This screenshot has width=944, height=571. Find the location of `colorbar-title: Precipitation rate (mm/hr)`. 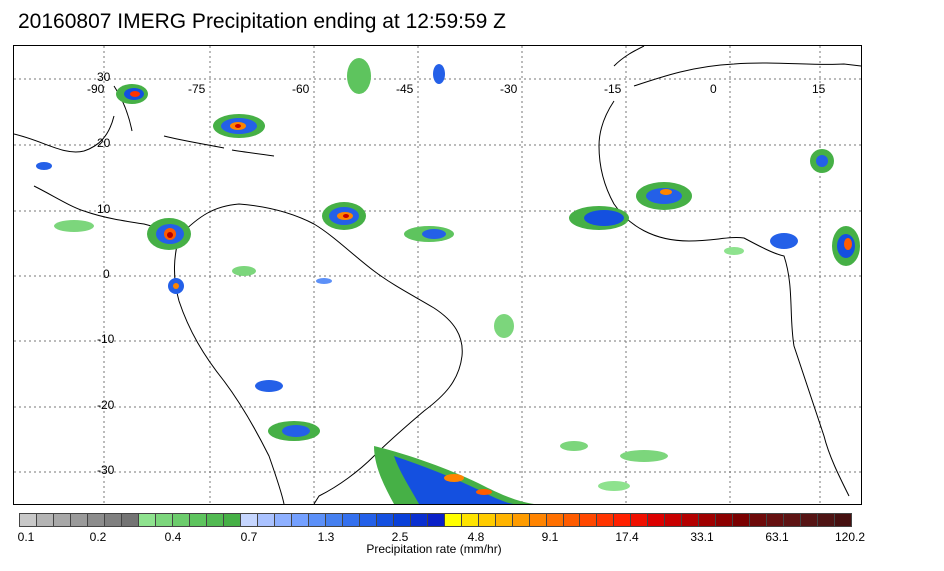

colorbar-title: Precipitation rate (mm/hr) is located at coordinates (434, 549).